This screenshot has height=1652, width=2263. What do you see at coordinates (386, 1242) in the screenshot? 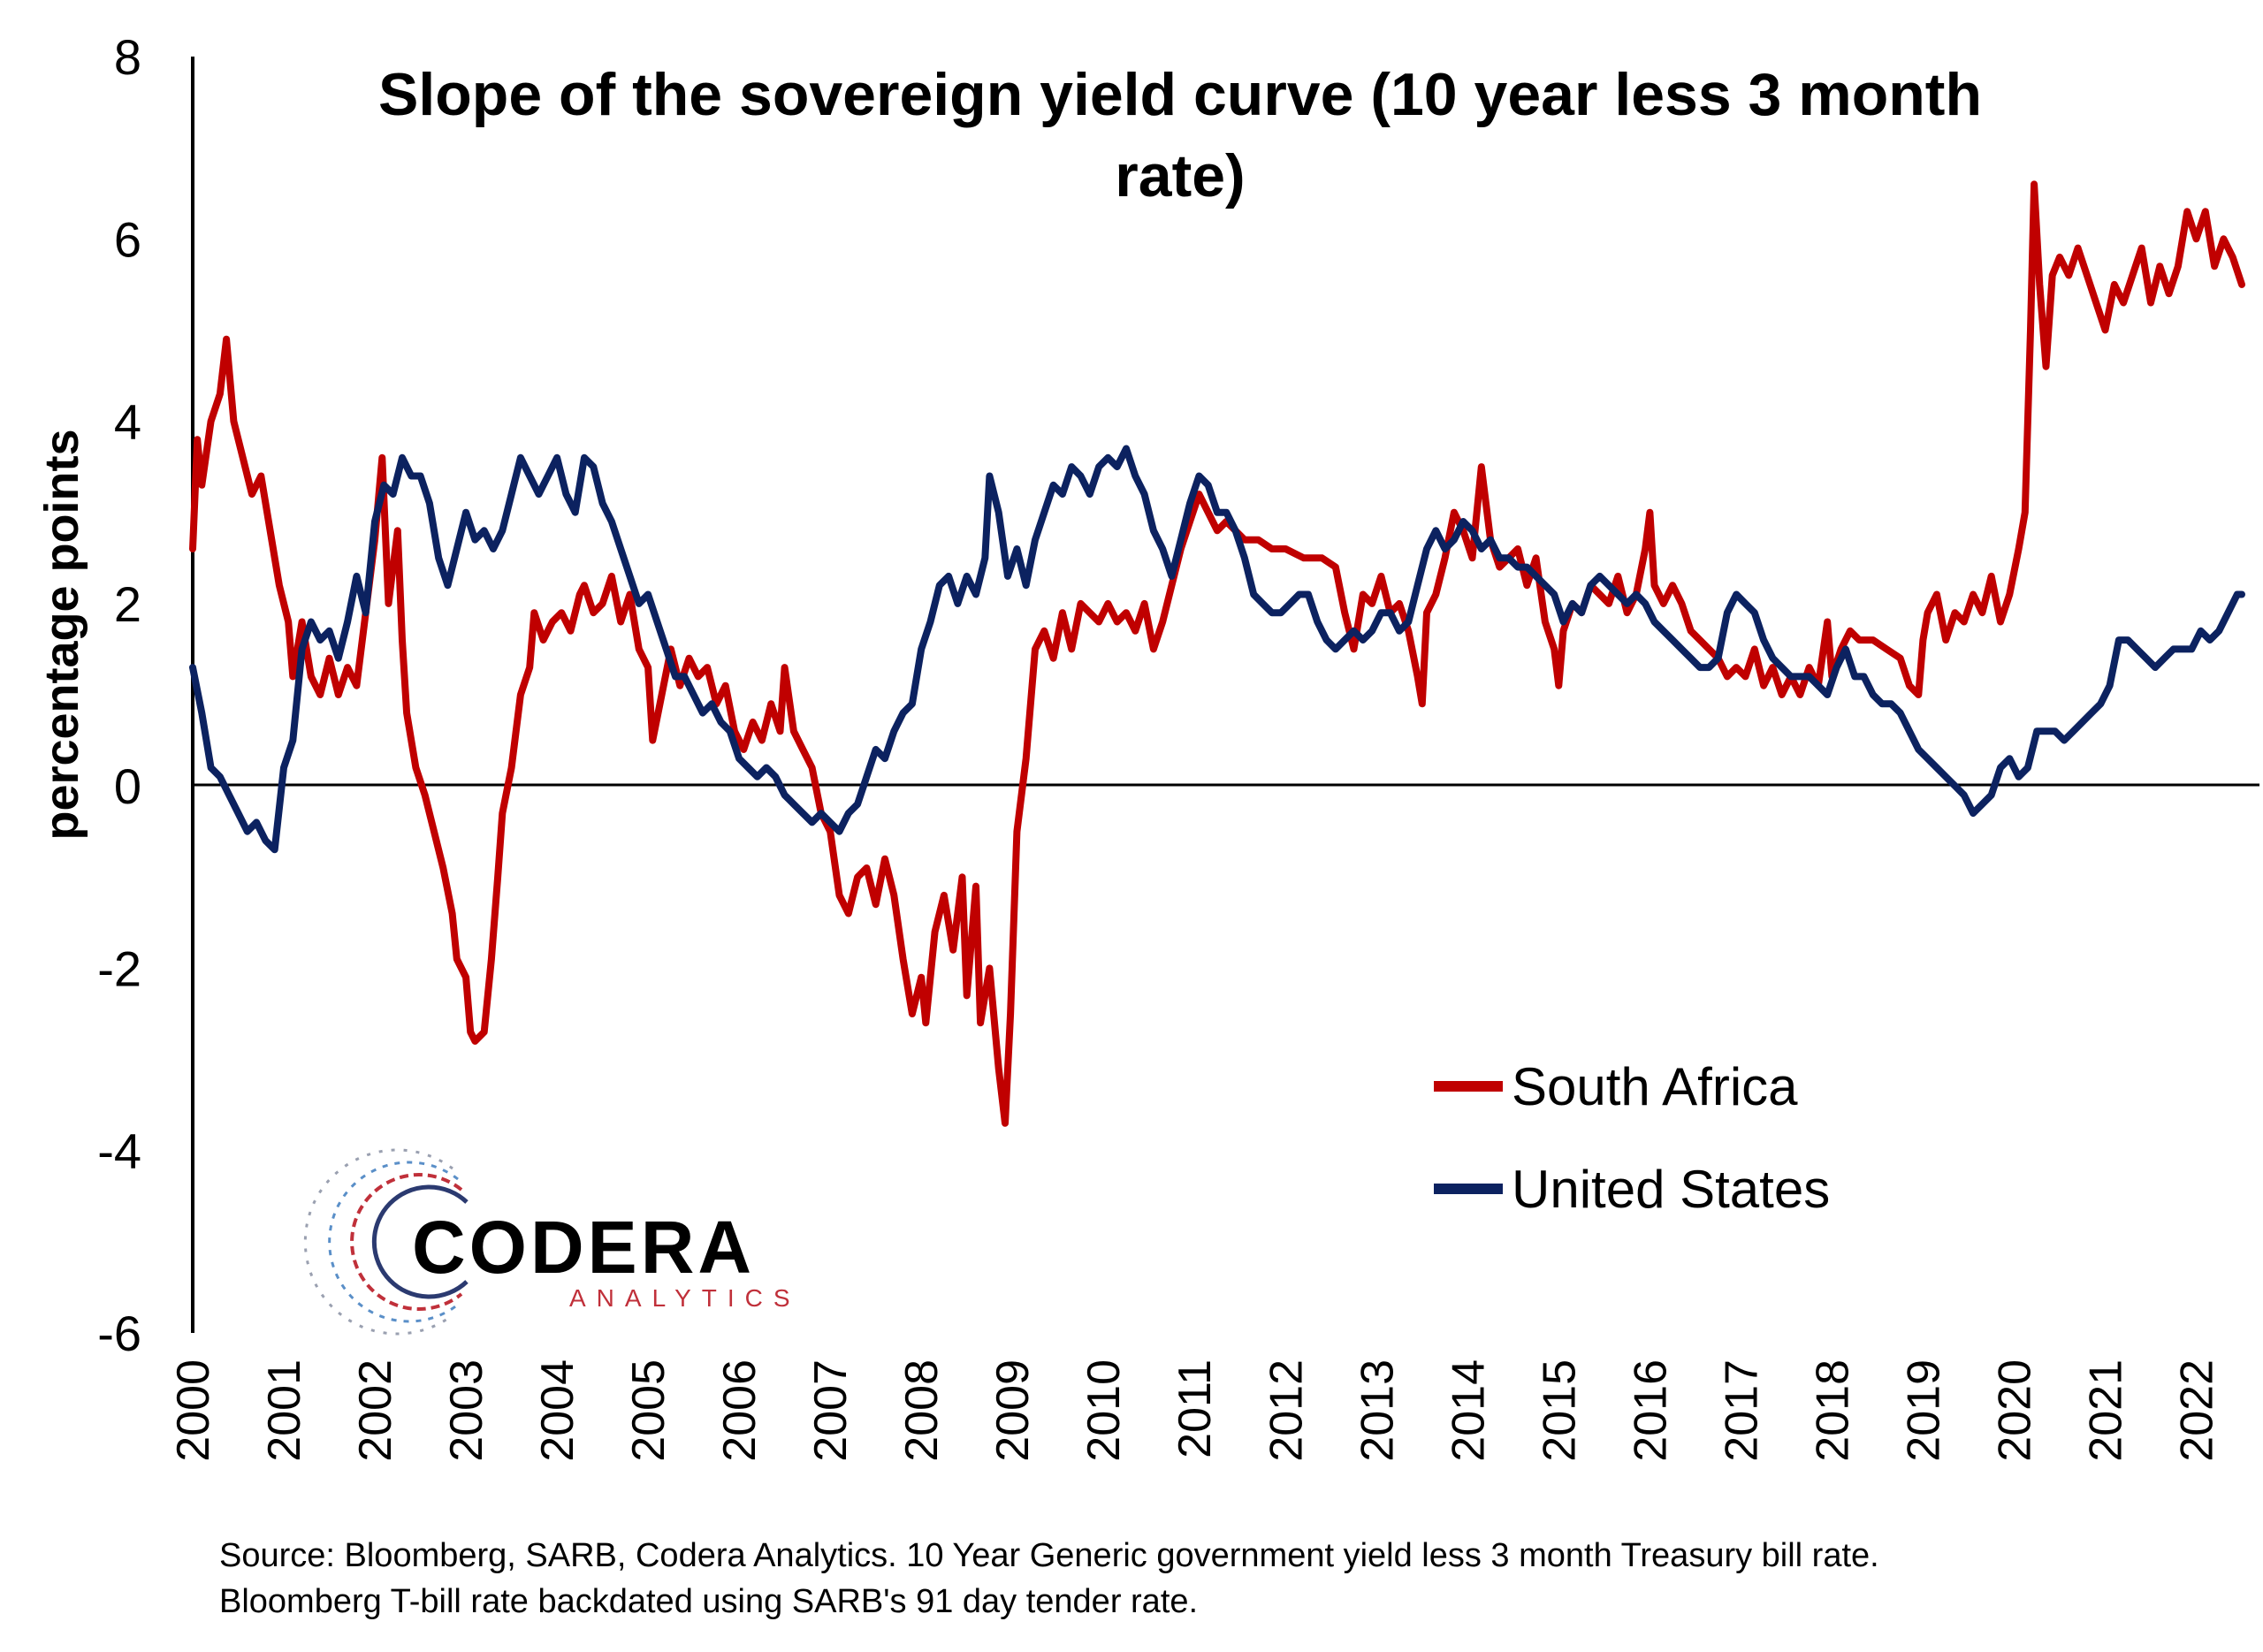
I see `logo-arc-icon` at bounding box center [386, 1242].